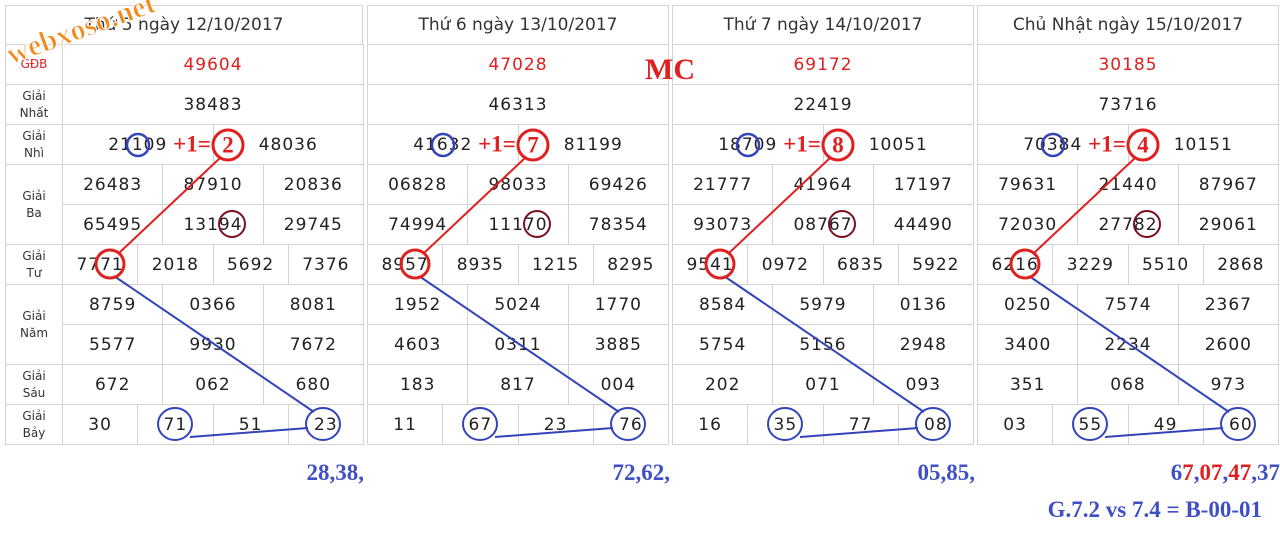 The height and width of the screenshot is (555, 1280). What do you see at coordinates (1176, 472) in the screenshot?
I see `tally-part: 6` at bounding box center [1176, 472].